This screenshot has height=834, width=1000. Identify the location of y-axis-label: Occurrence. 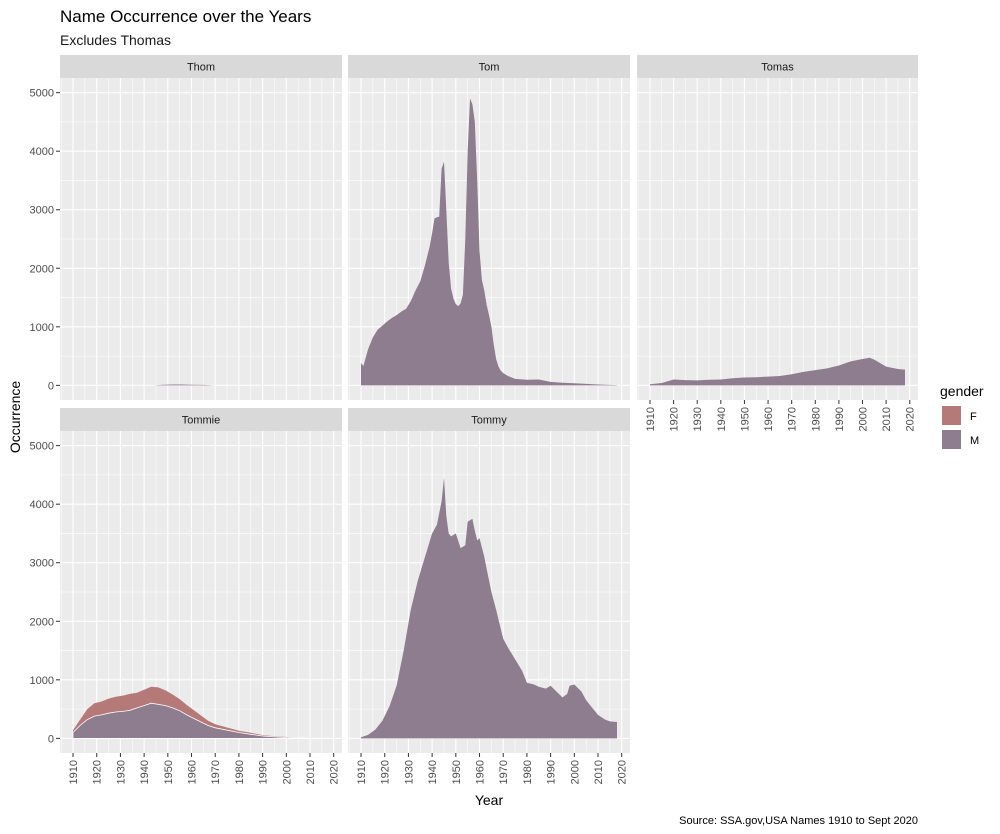
(15, 417).